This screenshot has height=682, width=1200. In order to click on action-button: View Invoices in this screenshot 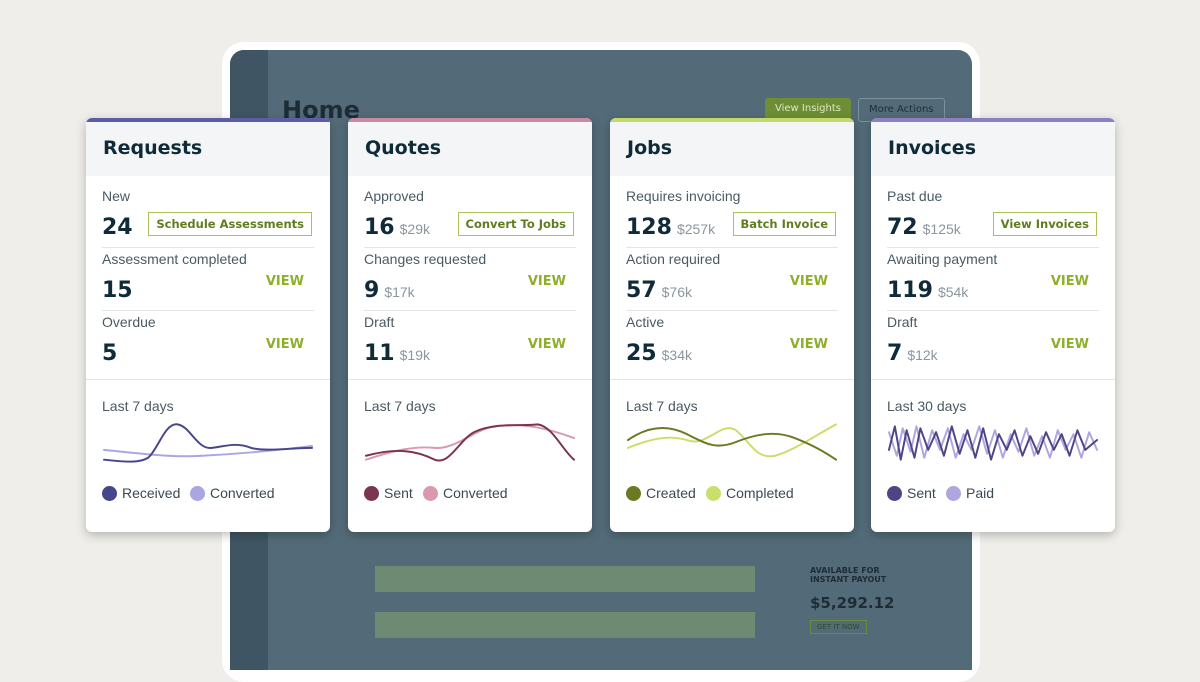, I will do `click(1044, 224)`.